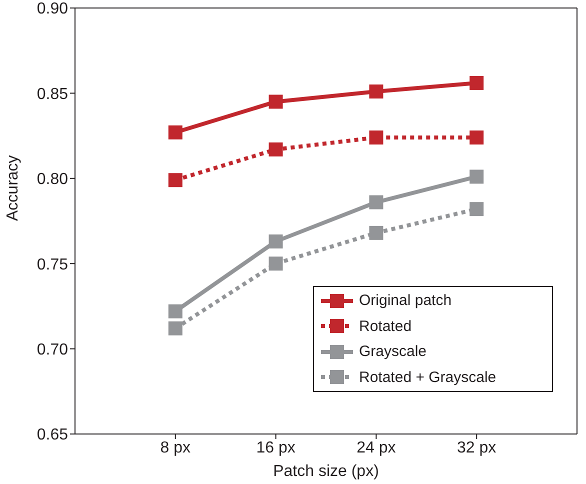 The image size is (586, 484). I want to click on legend-label: Rotated + Grayscale, so click(427, 377).